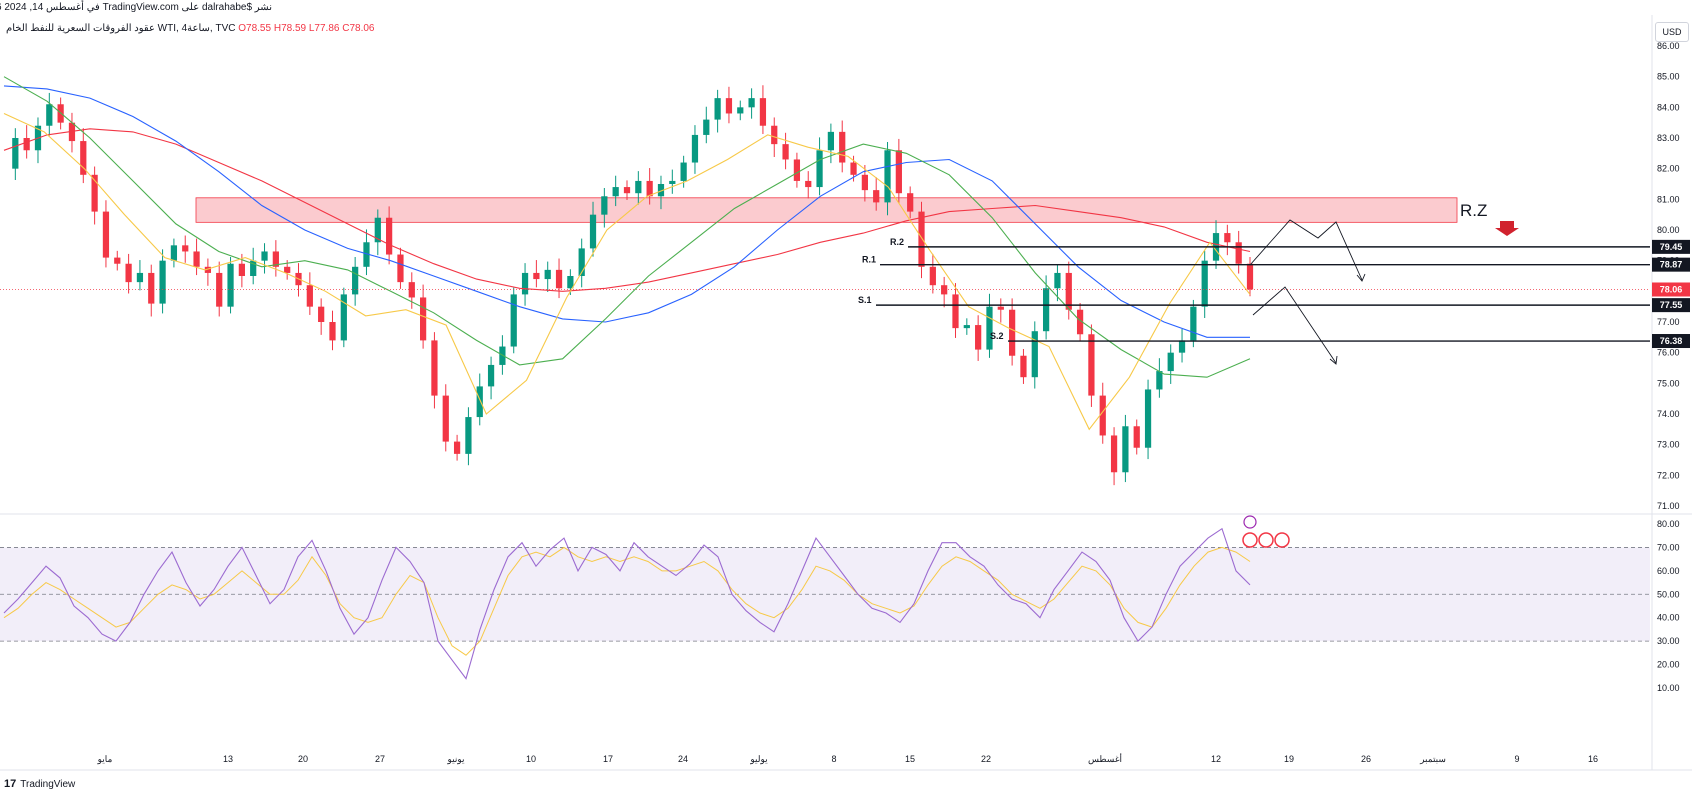  I want to click on price-tick-label: 74.00, so click(1668, 414).